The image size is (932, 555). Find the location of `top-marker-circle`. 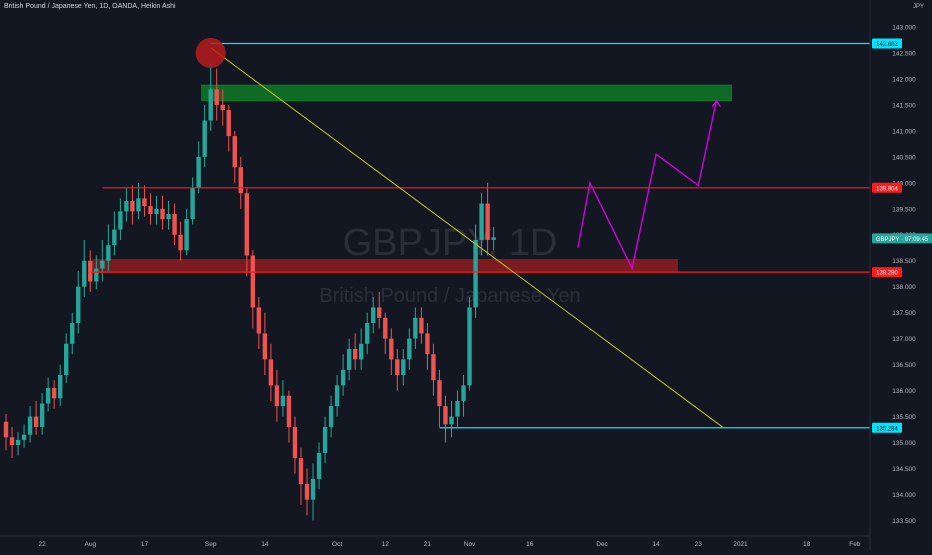

top-marker-circle is located at coordinates (210, 52).